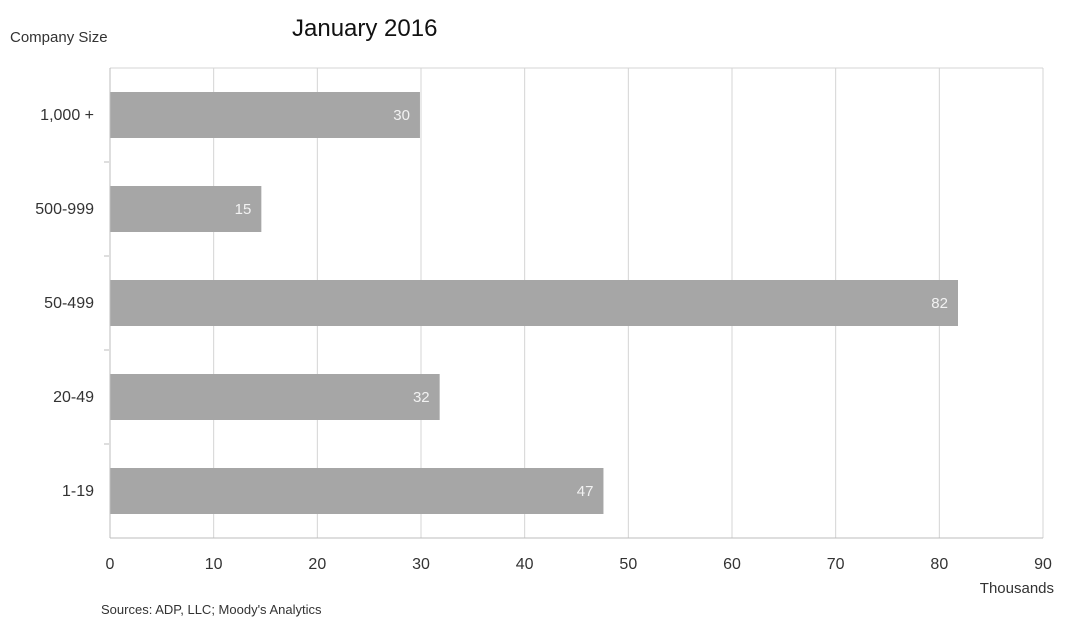  What do you see at coordinates (401, 115) in the screenshot?
I see `bar-value-label-0: 30` at bounding box center [401, 115].